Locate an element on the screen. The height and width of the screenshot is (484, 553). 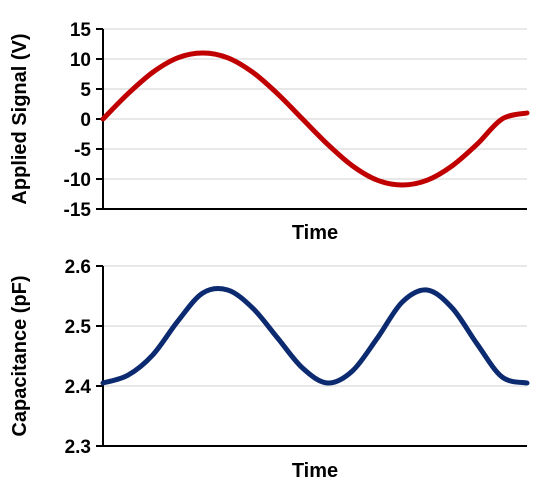
y-tick-label: 5 is located at coordinates (85, 90).